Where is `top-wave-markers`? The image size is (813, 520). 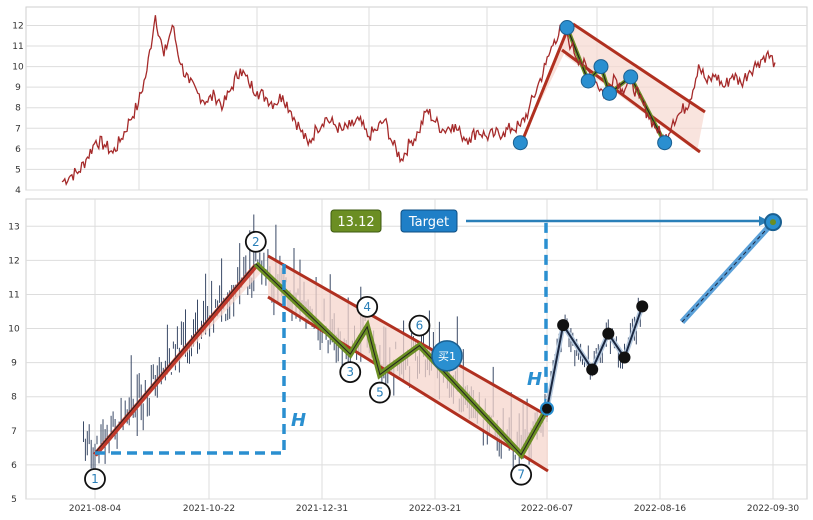 top-wave-markers is located at coordinates (592, 85).